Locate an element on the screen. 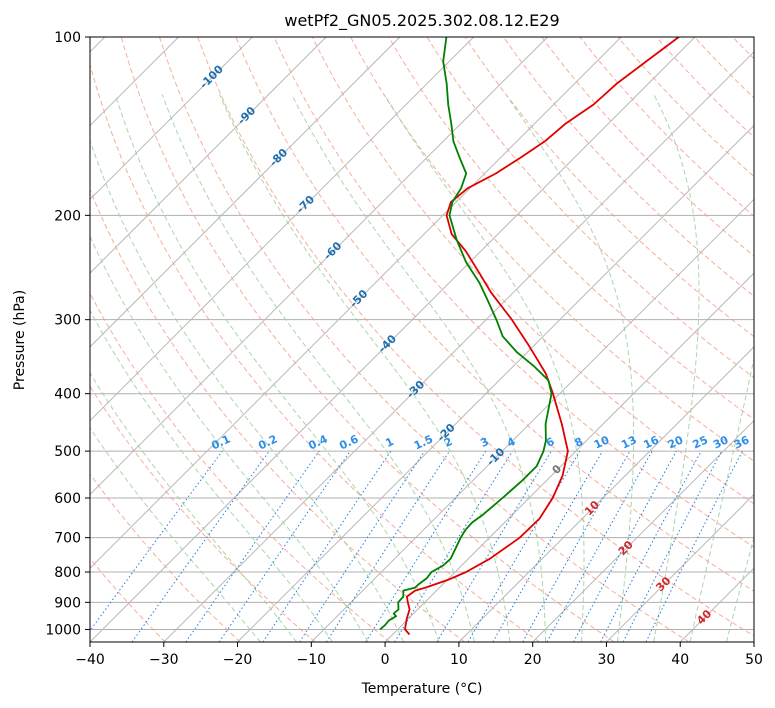 Image resolution: width=775 pixels, height=708 pixels. y-axis-label: Pressure (hPa) is located at coordinates (20, 340).